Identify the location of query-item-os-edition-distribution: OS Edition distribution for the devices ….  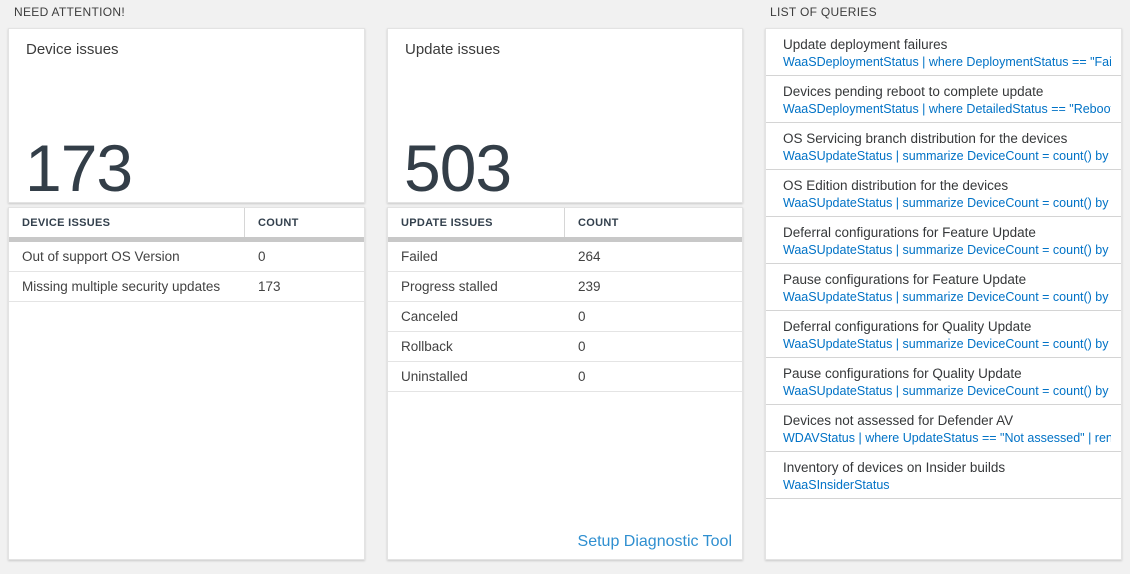
(943, 193).